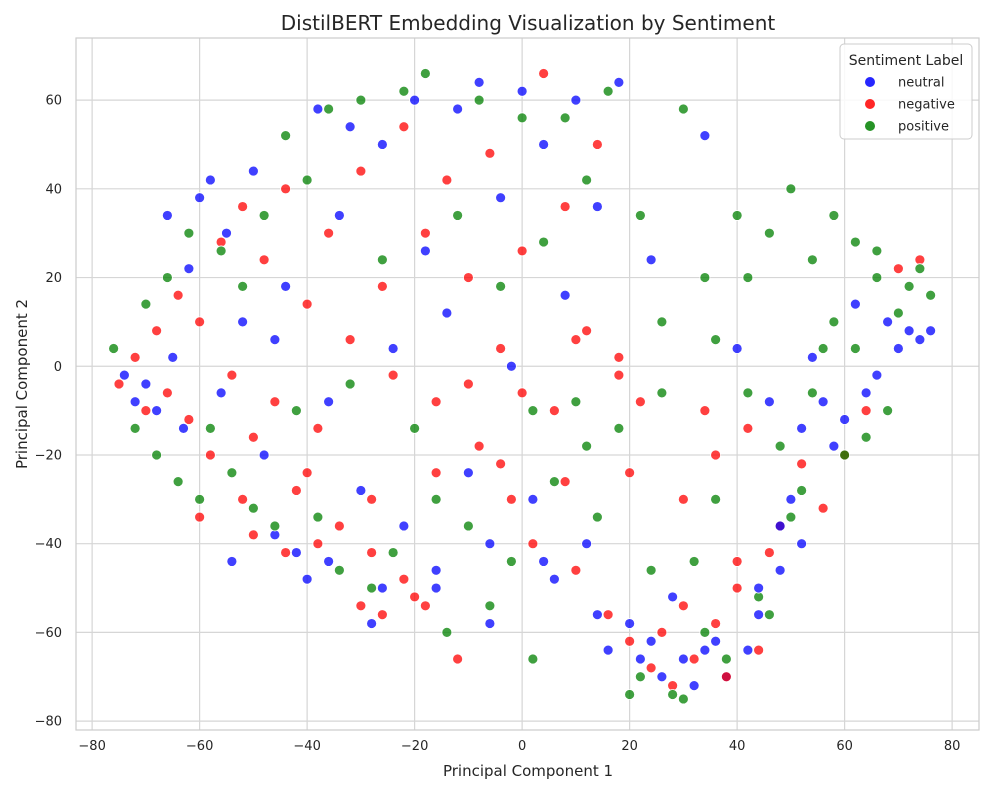 Image resolution: width=993 pixels, height=787 pixels. What do you see at coordinates (53, 101) in the screenshot?
I see `y-tick-label: 60` at bounding box center [53, 101].